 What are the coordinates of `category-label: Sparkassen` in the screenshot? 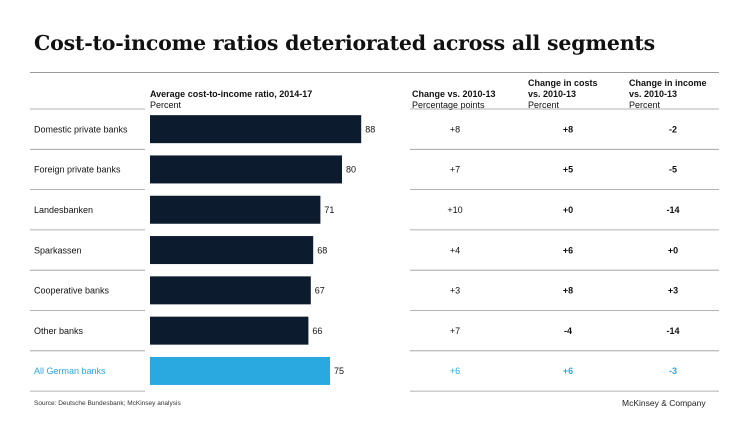 It's located at (58, 250).